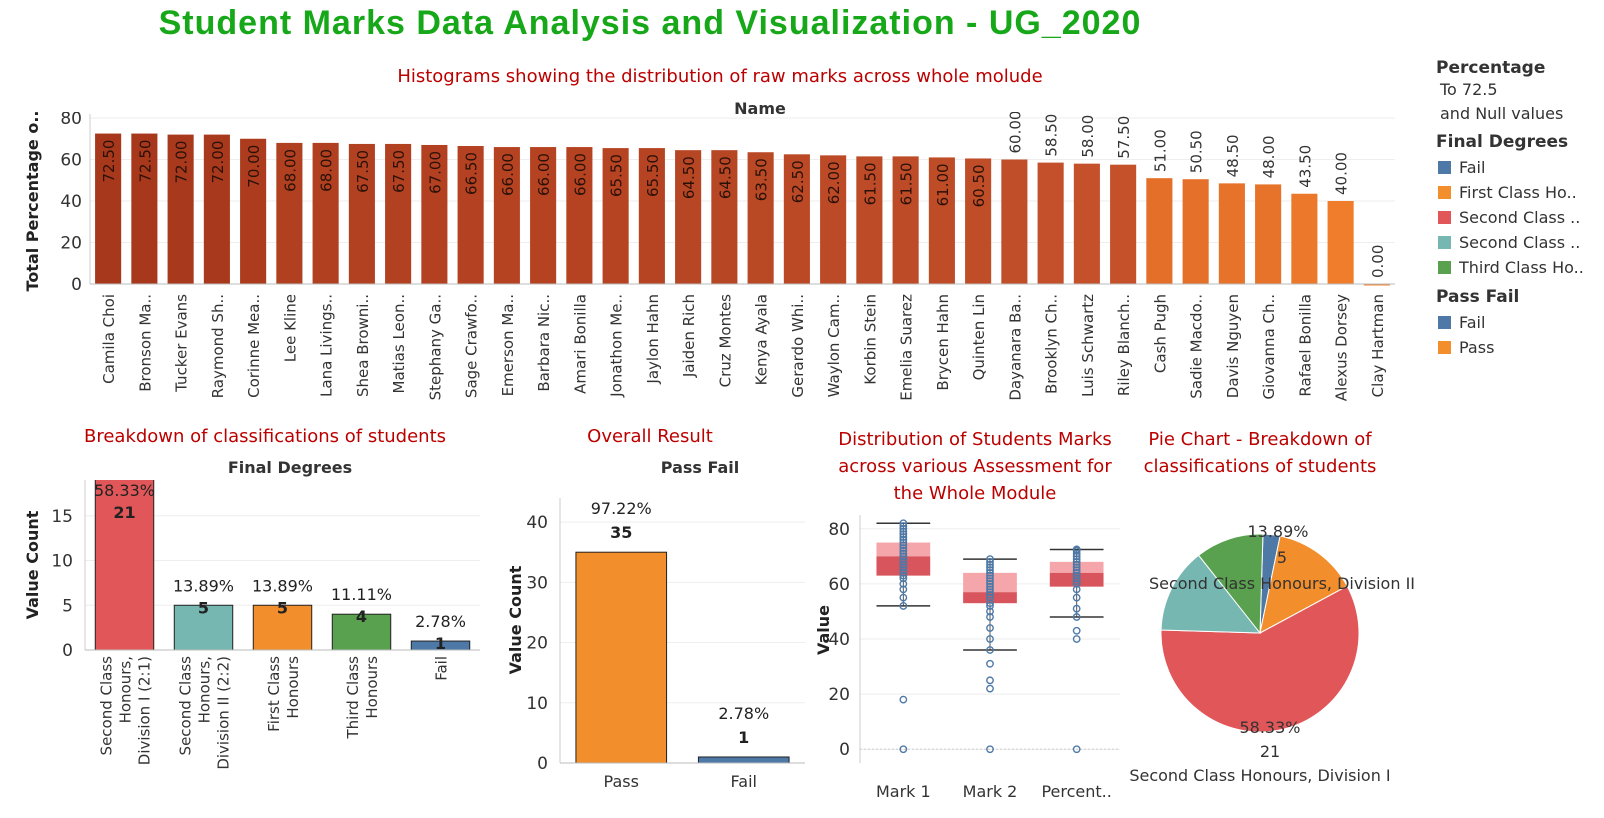 This screenshot has height=818, width=1604. Describe the element at coordinates (282, 585) in the screenshot. I see `breakdown-percent-label: 13.89%` at that location.